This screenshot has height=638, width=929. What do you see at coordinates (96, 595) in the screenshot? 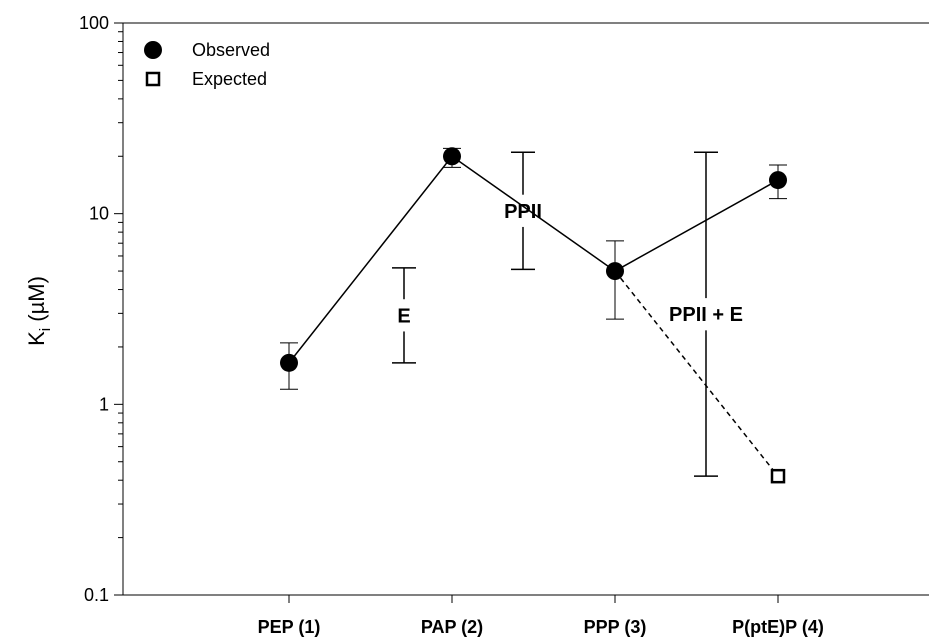
I see `y-tick-label: 0.1` at bounding box center [96, 595].